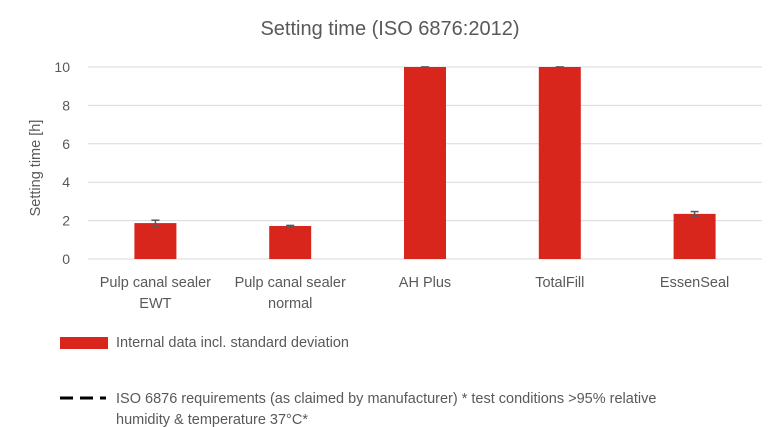 The height and width of the screenshot is (427, 782). Describe the element at coordinates (84, 343) in the screenshot. I see `legend-swatch-internal-data` at that location.